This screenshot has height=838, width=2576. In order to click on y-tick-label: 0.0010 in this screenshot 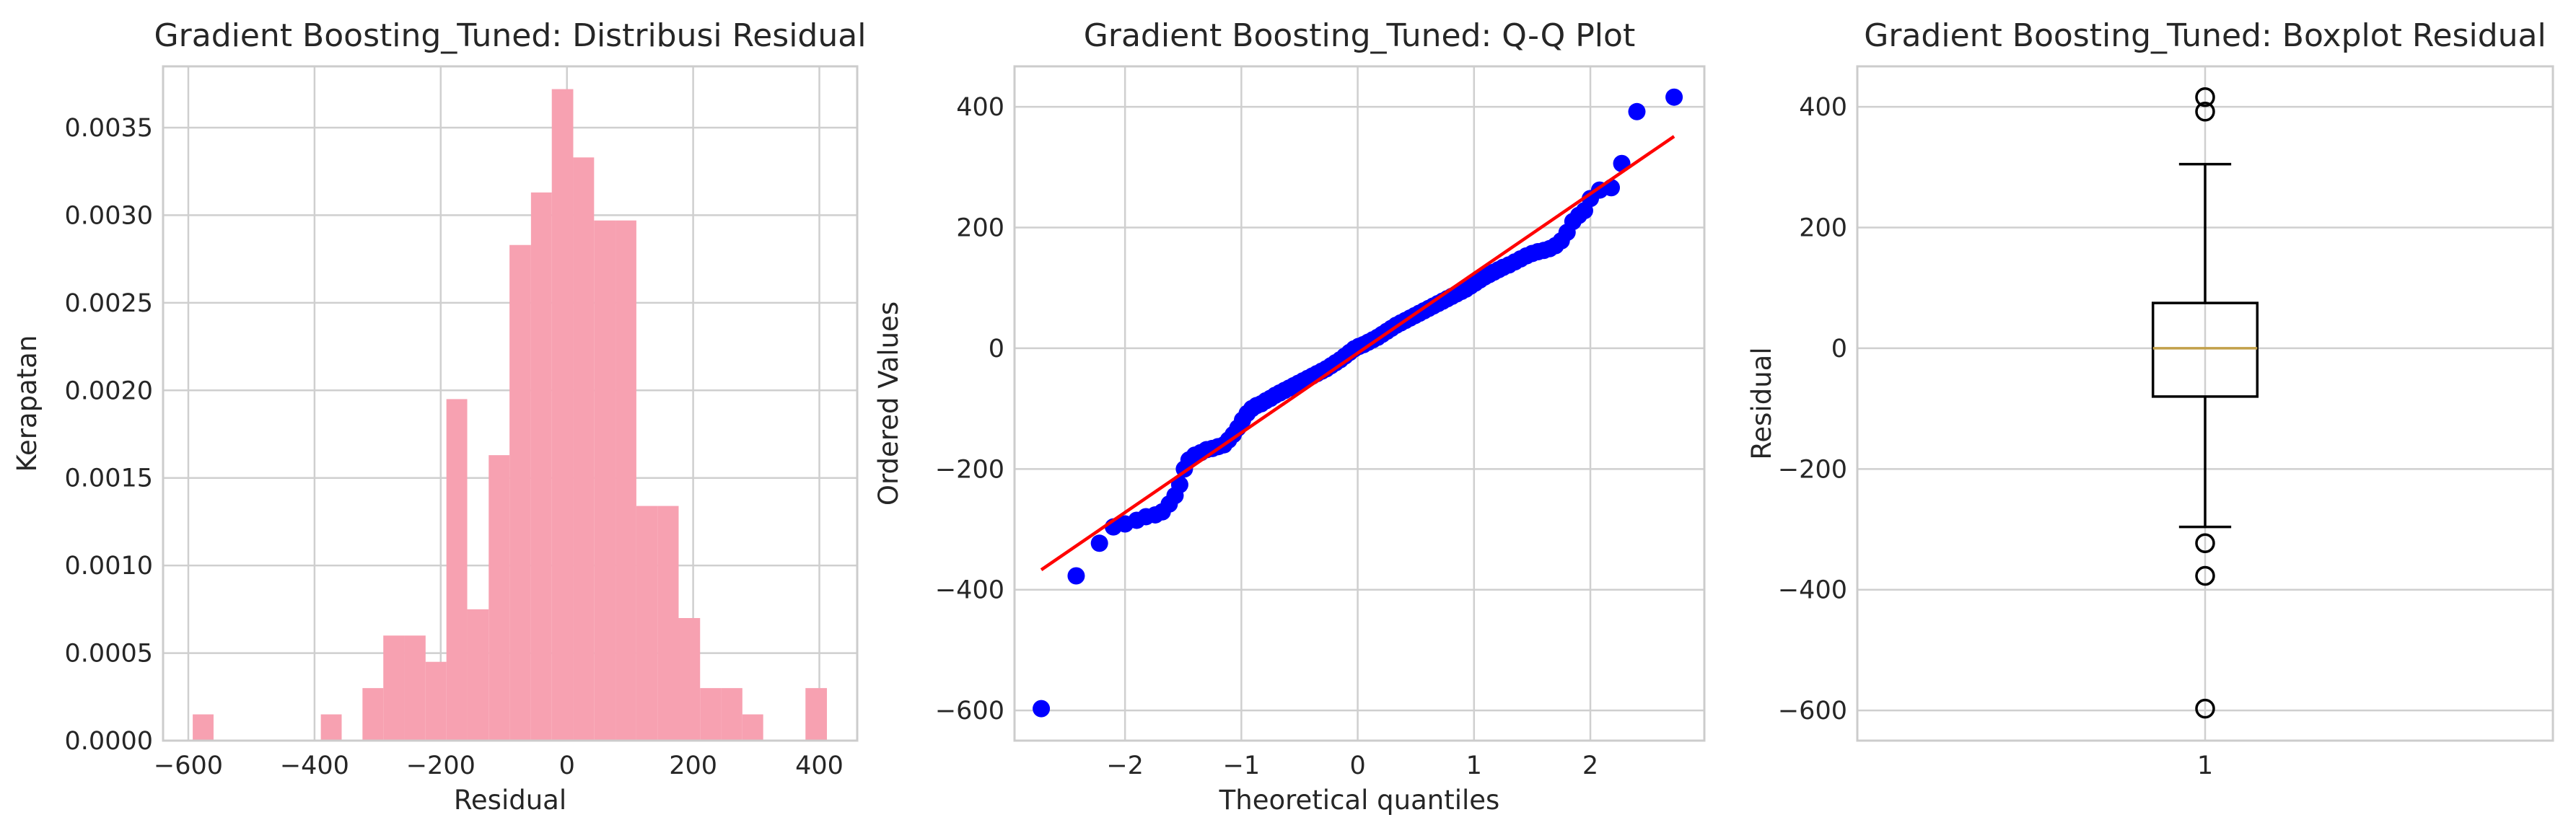, I will do `click(109, 566)`.